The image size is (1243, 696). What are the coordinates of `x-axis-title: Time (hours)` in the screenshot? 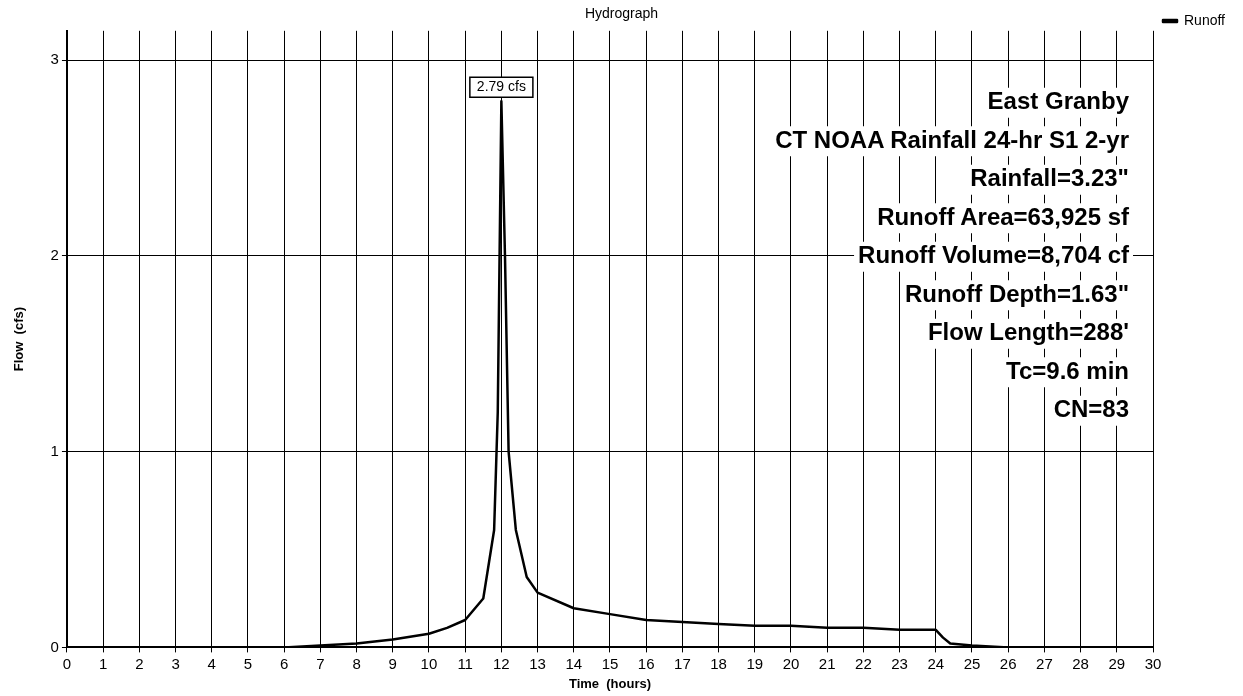 It's located at (610, 683).